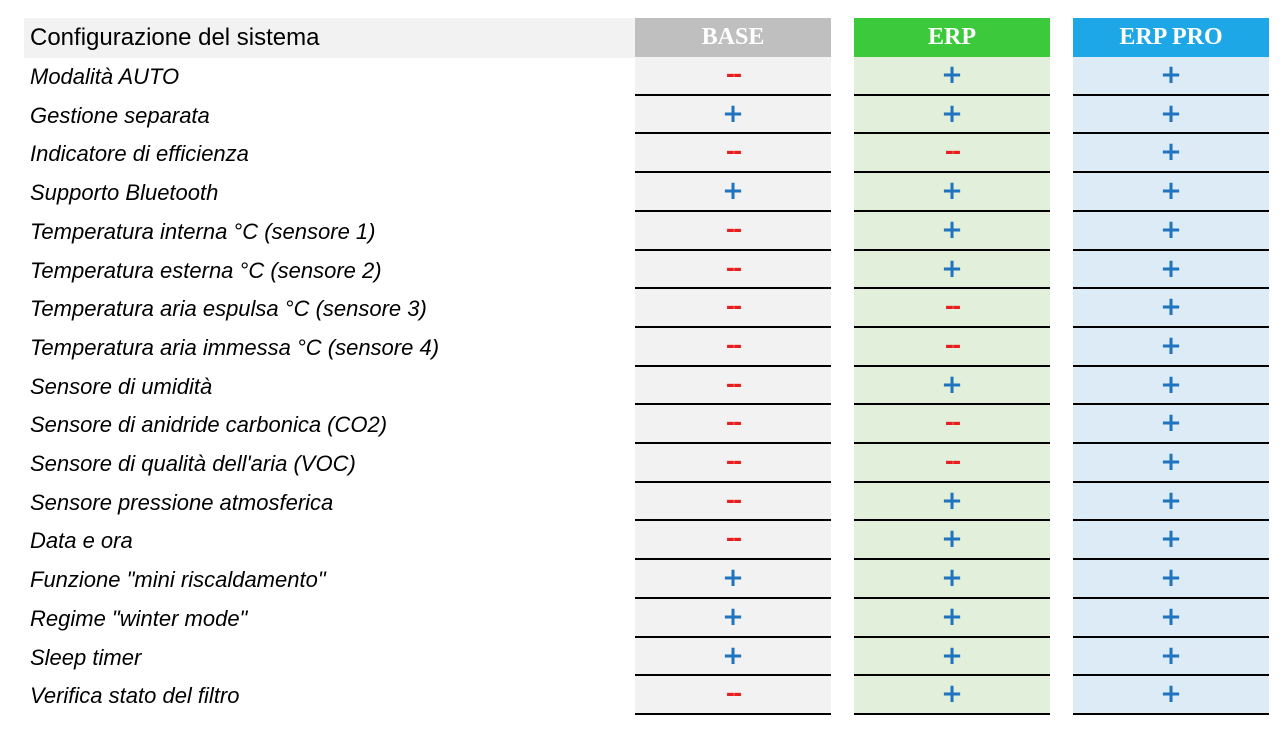  I want to click on column-header: ERP PRO, so click(1171, 37).